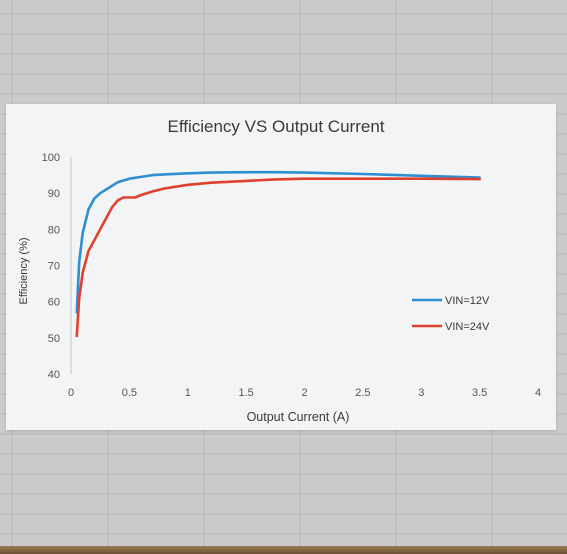 The height and width of the screenshot is (554, 567). I want to click on y-tick-label: 60, so click(54, 303).